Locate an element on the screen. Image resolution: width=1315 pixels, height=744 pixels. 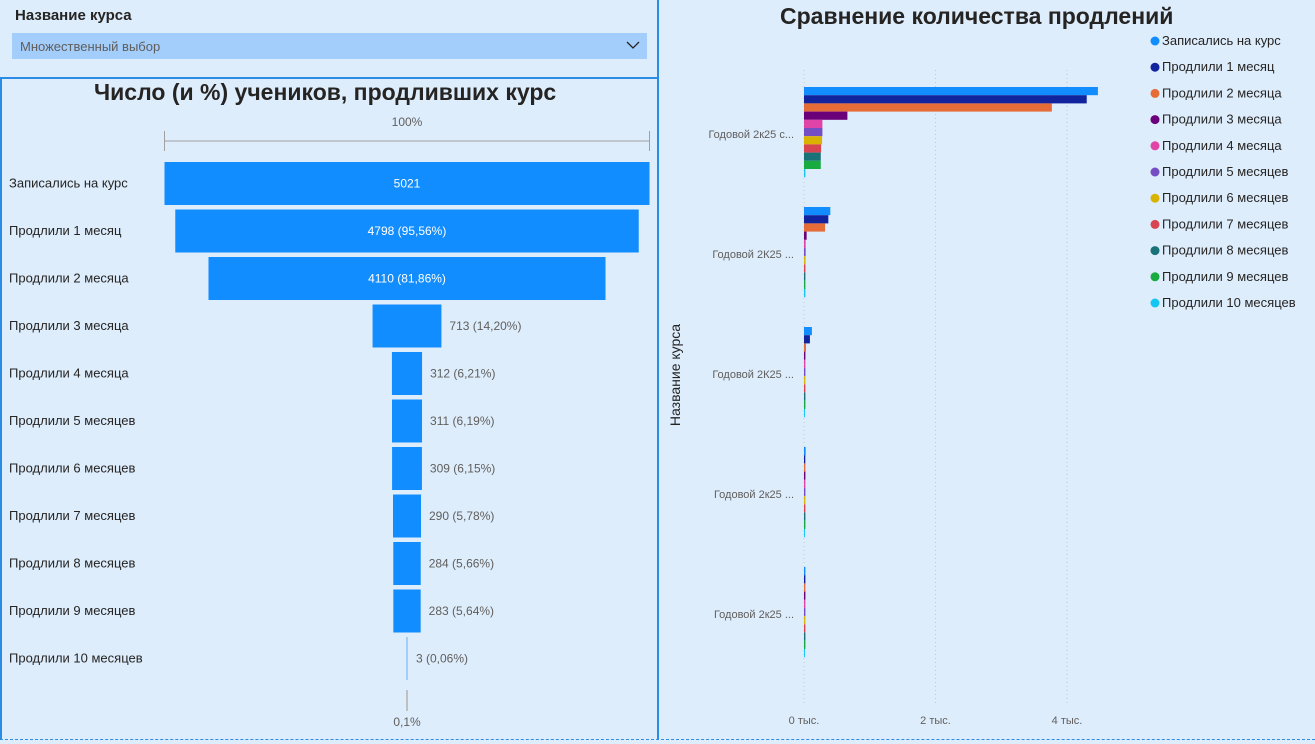
legend-item: Продлили 2 месяца is located at coordinates (1216, 92).